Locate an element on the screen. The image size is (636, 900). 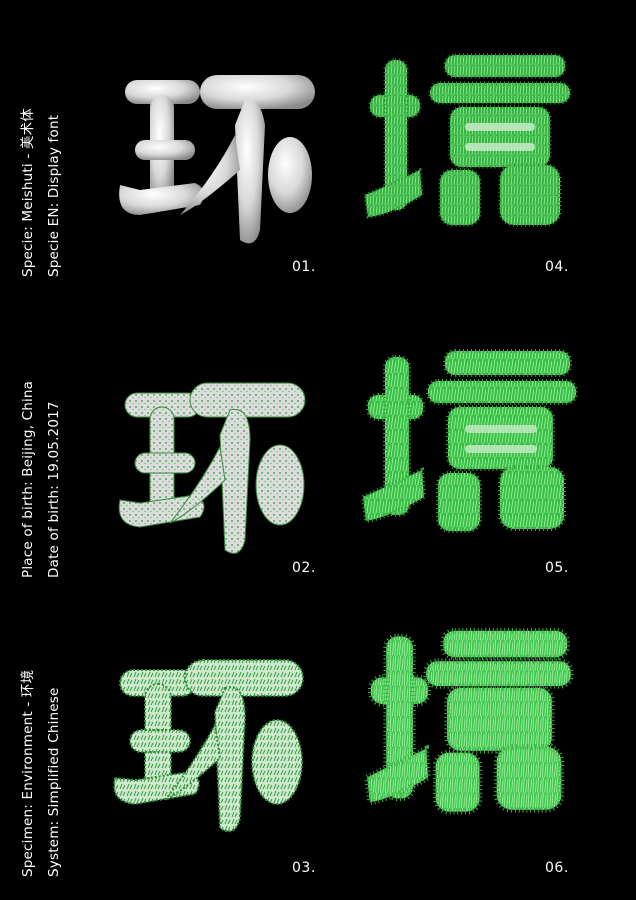
panel-number-01: 01. is located at coordinates (304, 267).